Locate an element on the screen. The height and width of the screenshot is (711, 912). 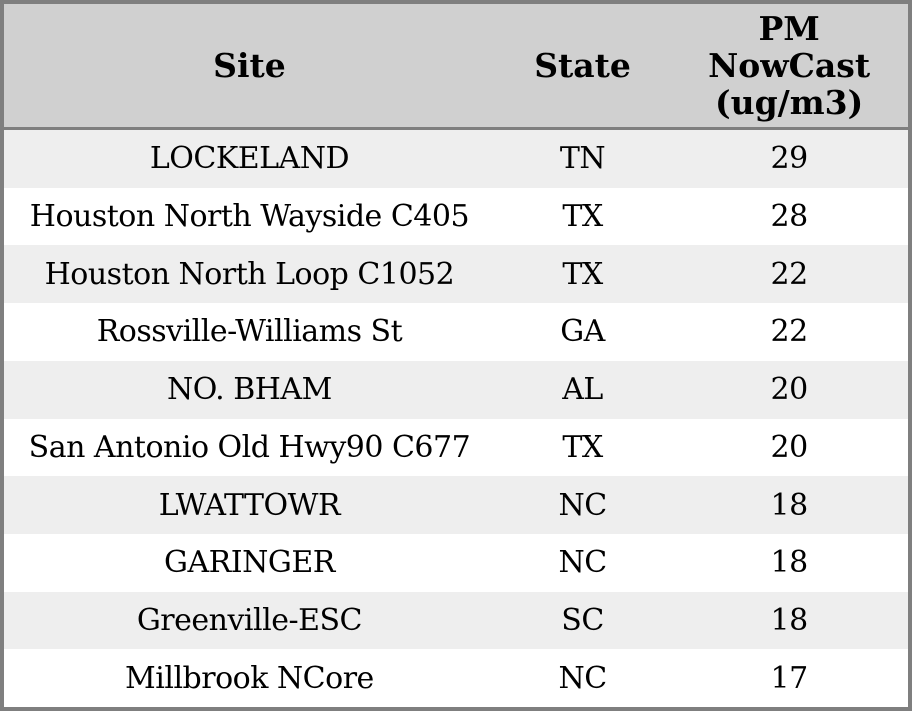
state-cell: TN is located at coordinates (582, 159).